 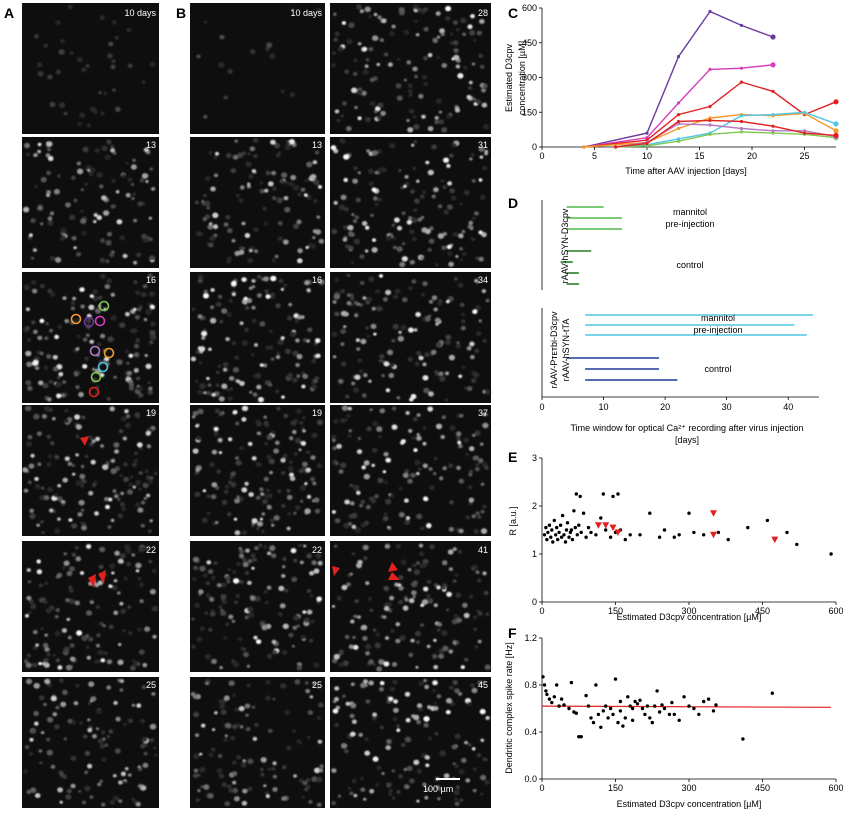 What do you see at coordinates (741, 25) in the screenshot?
I see `chart-c-point` at bounding box center [741, 25].